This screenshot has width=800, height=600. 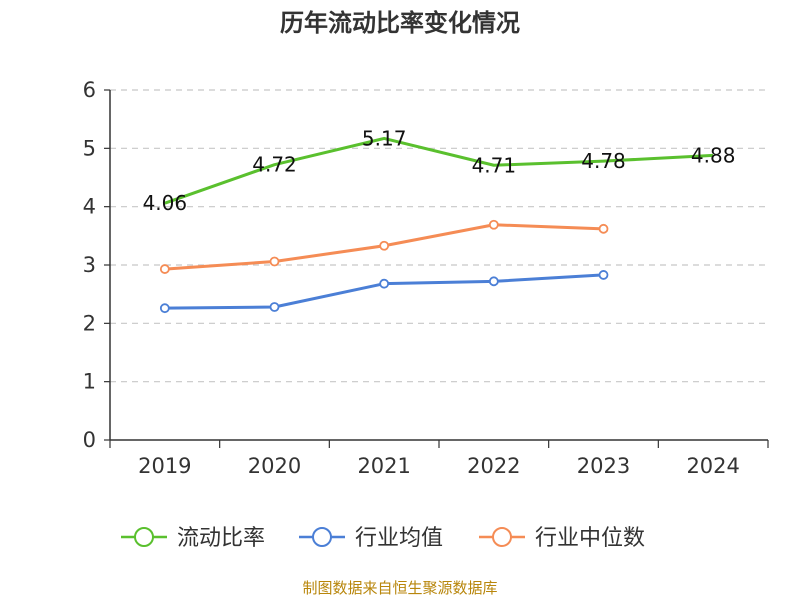 What do you see at coordinates (384, 138) in the screenshot?
I see `data-label: 5.17` at bounding box center [384, 138].